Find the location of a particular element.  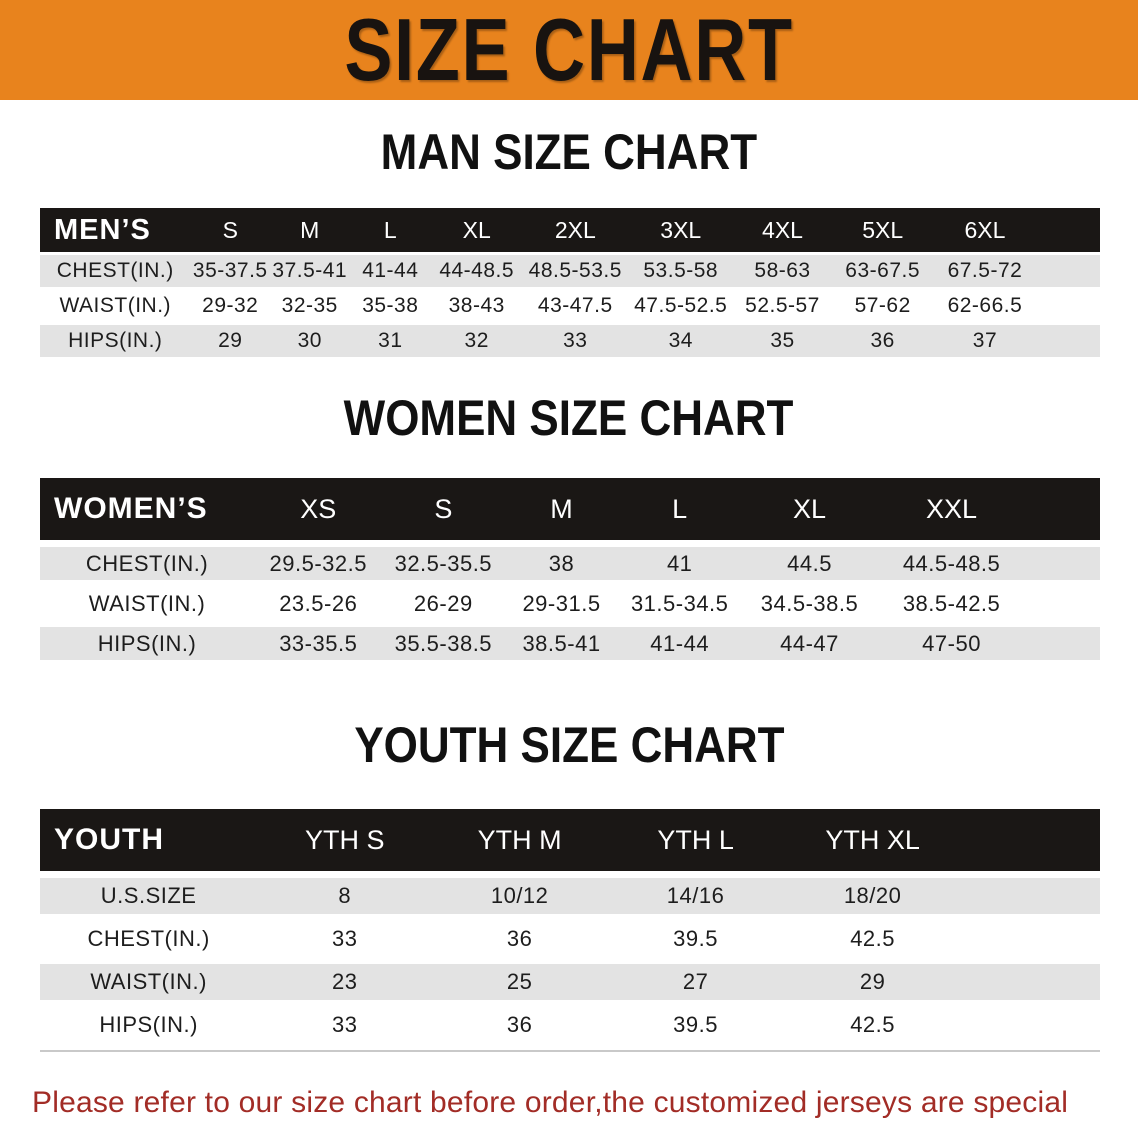

table-cell: 35 is located at coordinates (782, 341).